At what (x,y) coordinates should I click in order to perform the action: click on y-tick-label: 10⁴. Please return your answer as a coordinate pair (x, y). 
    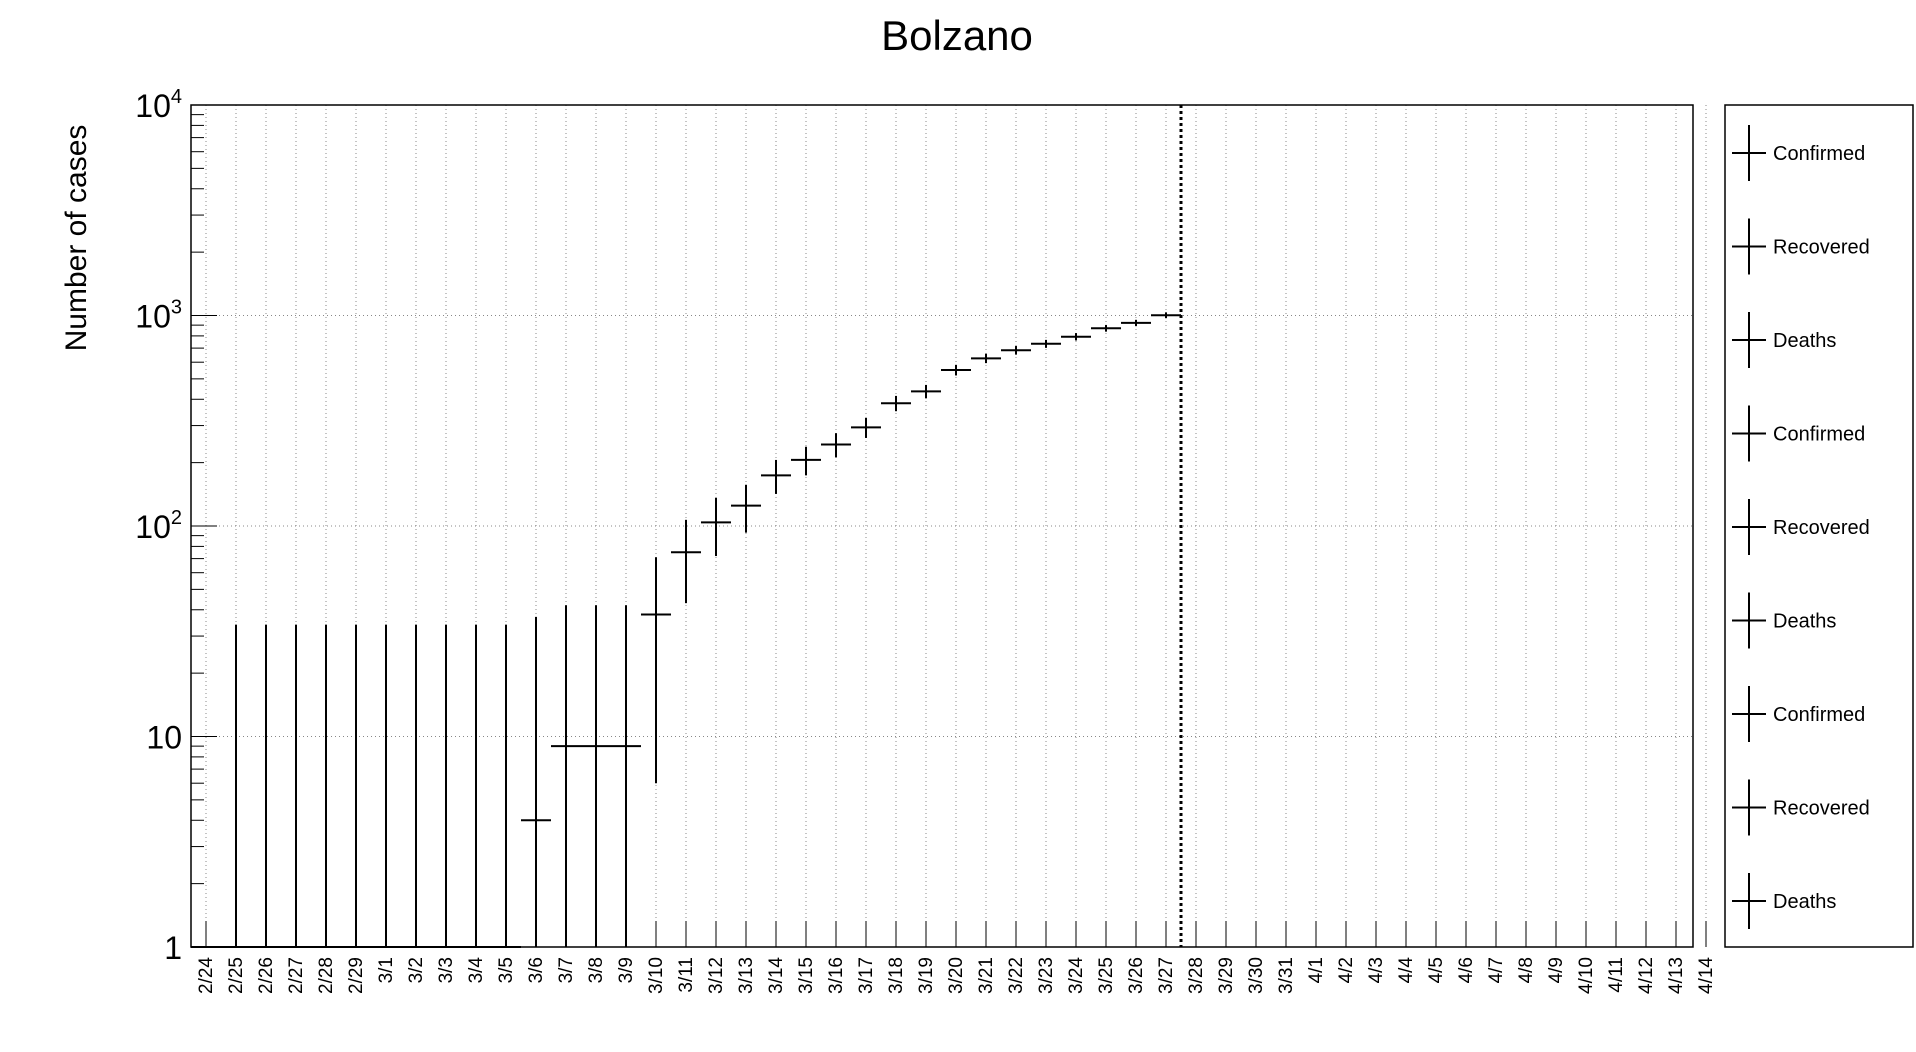
    Looking at the image, I should click on (158, 105).